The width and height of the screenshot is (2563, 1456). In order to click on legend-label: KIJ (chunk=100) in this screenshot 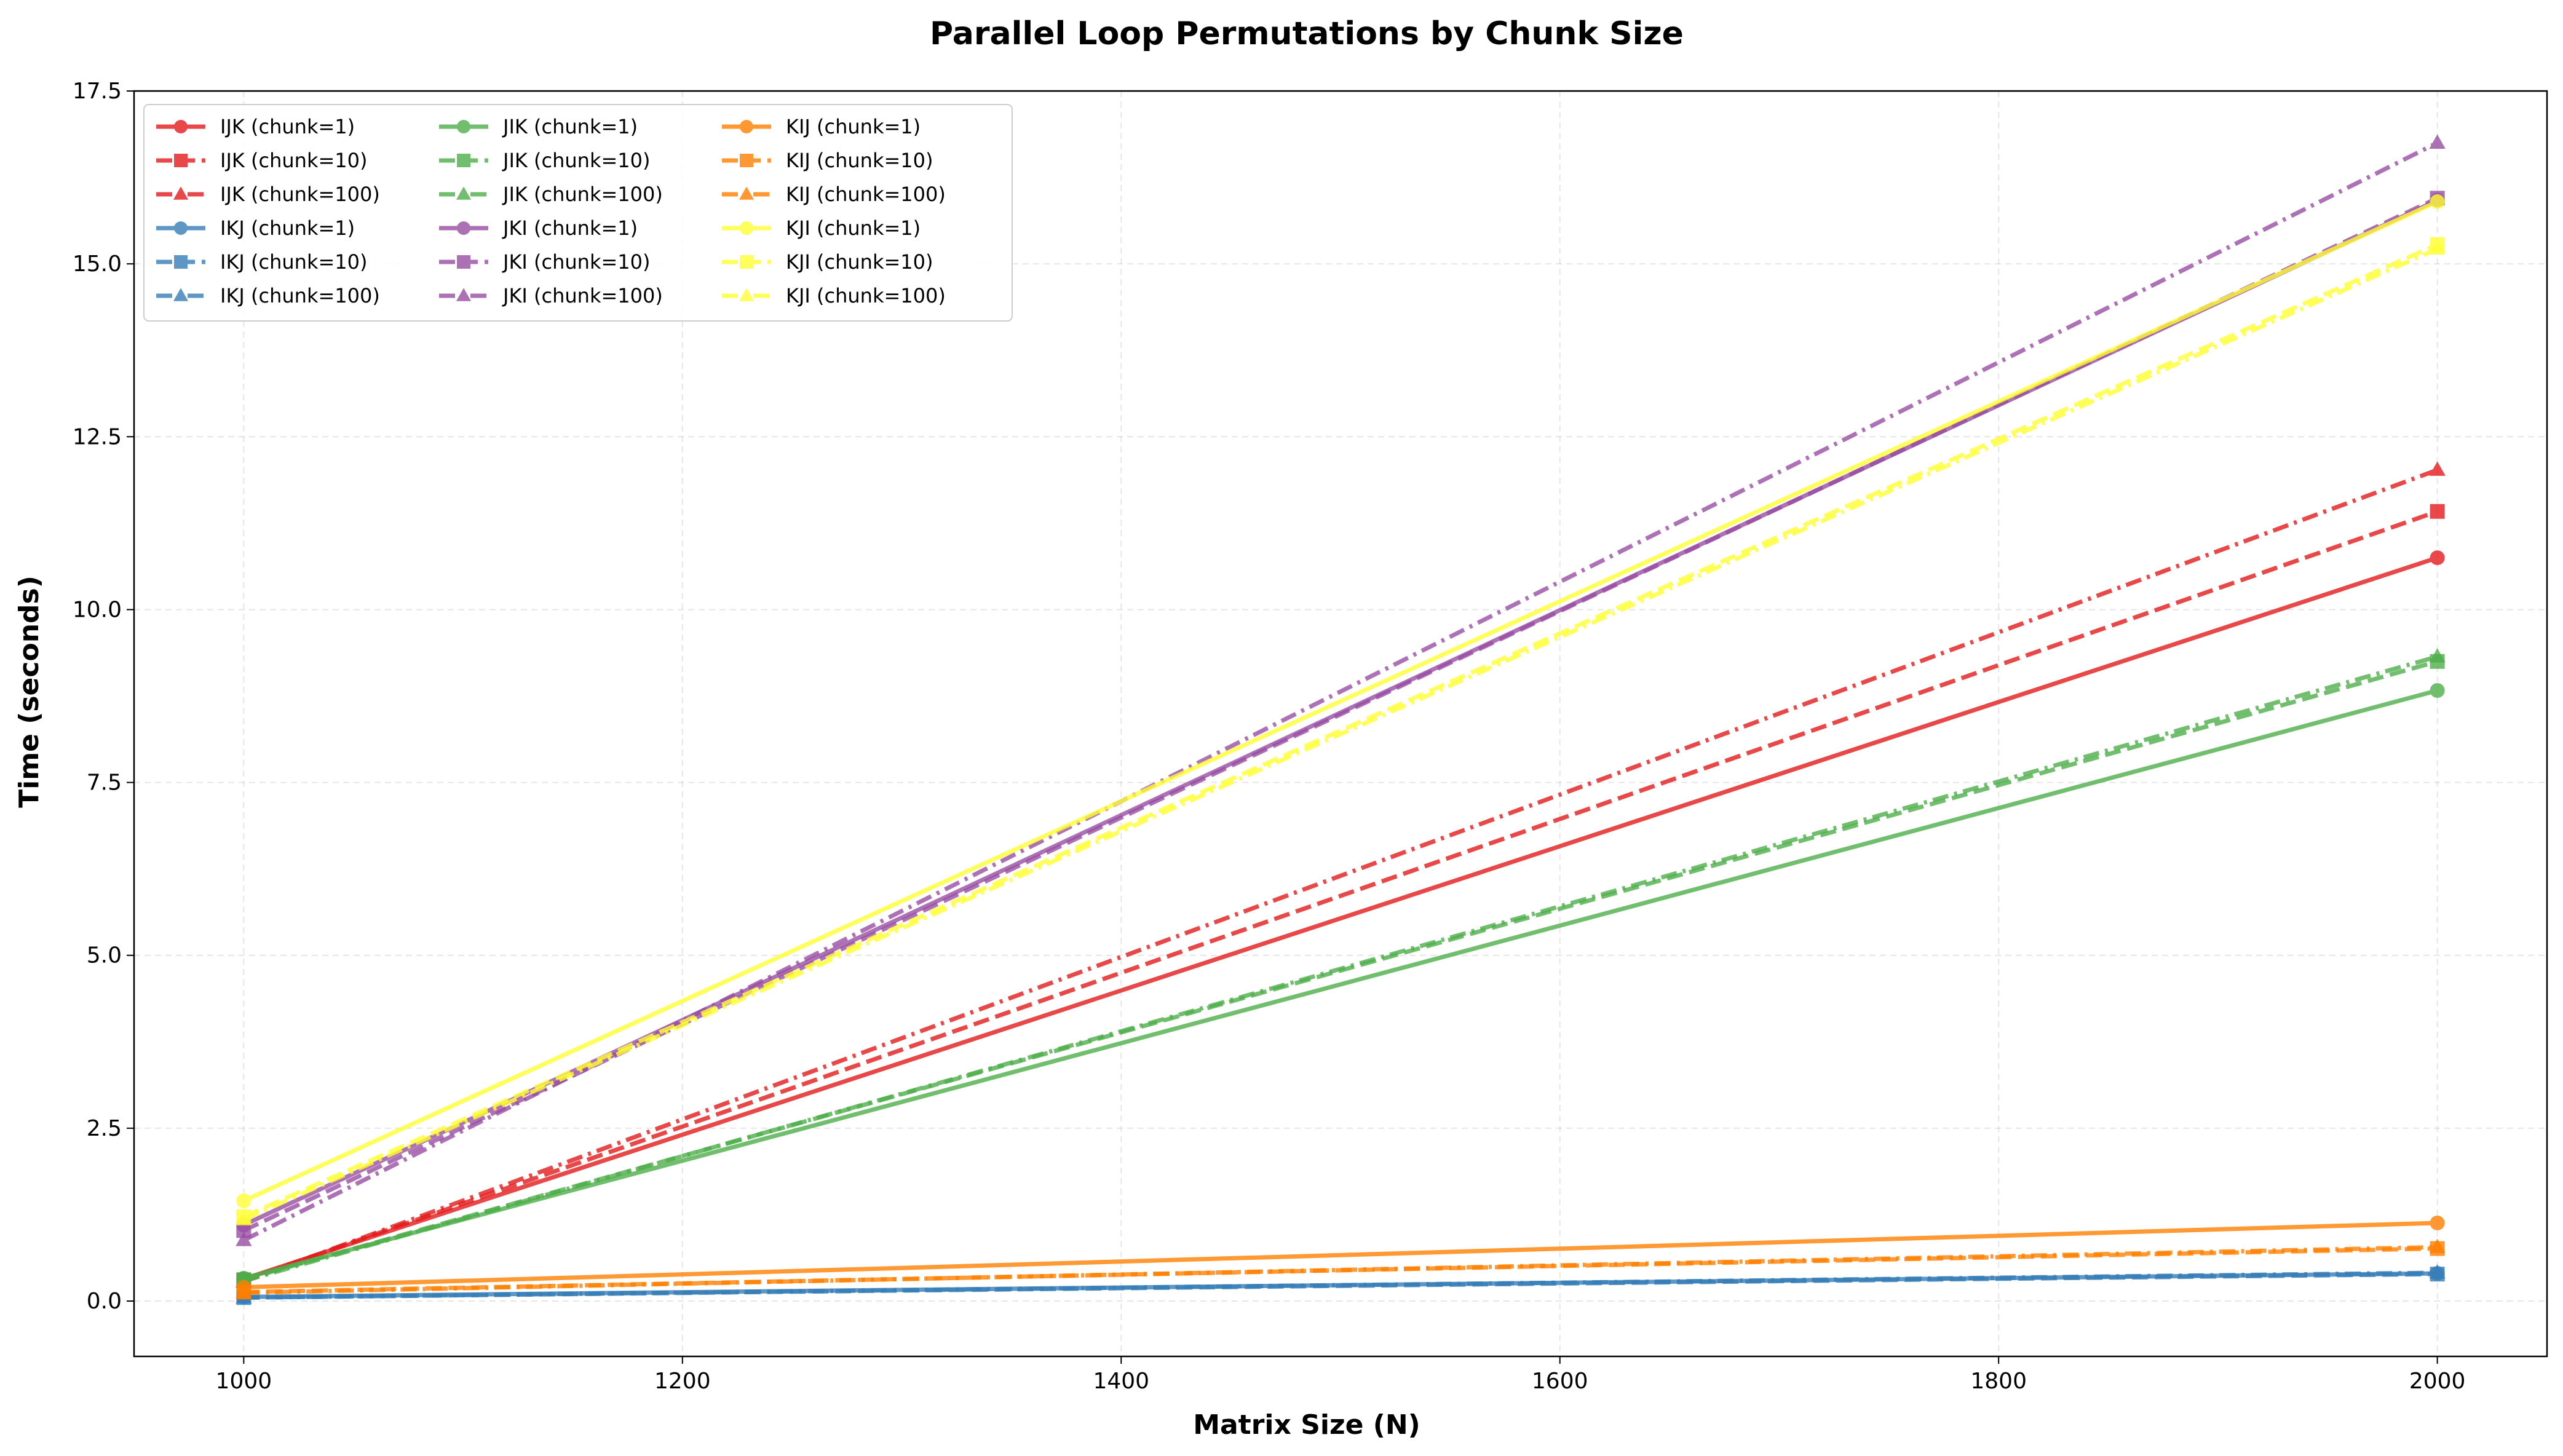, I will do `click(866, 194)`.